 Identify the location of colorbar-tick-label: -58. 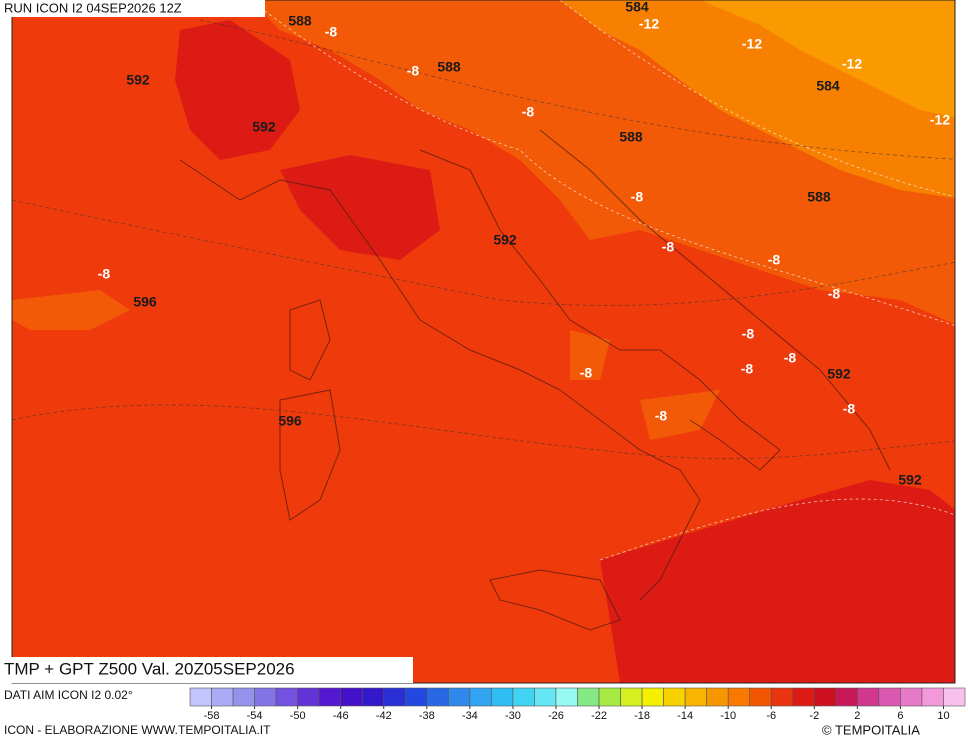
(212, 716).